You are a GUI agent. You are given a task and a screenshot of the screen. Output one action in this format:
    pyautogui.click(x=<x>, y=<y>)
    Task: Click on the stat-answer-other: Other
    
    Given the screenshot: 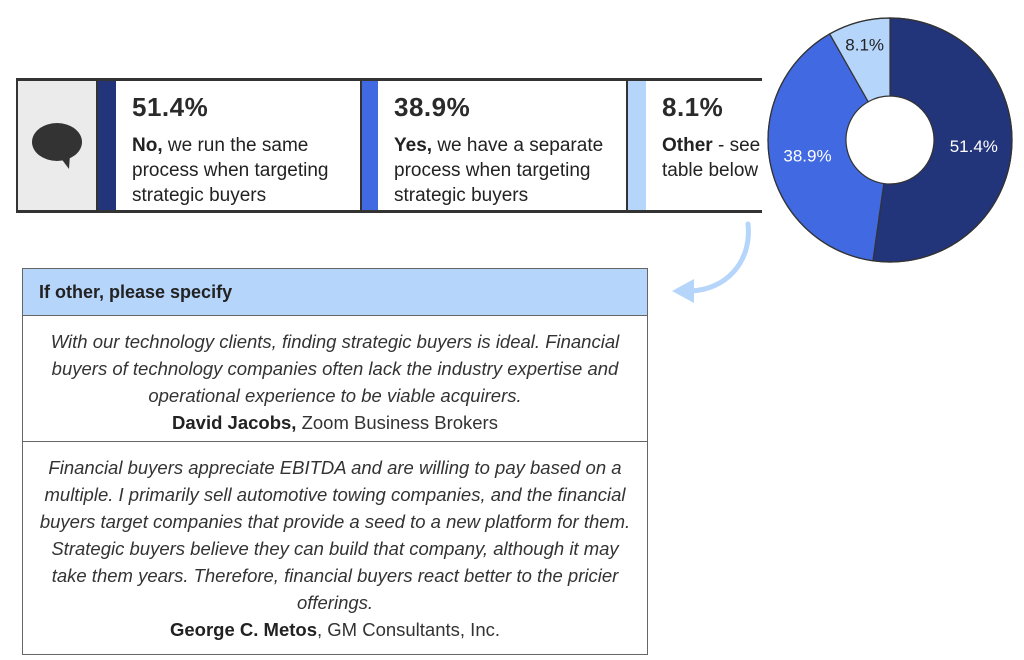 What is the action you would take?
    pyautogui.click(x=687, y=145)
    